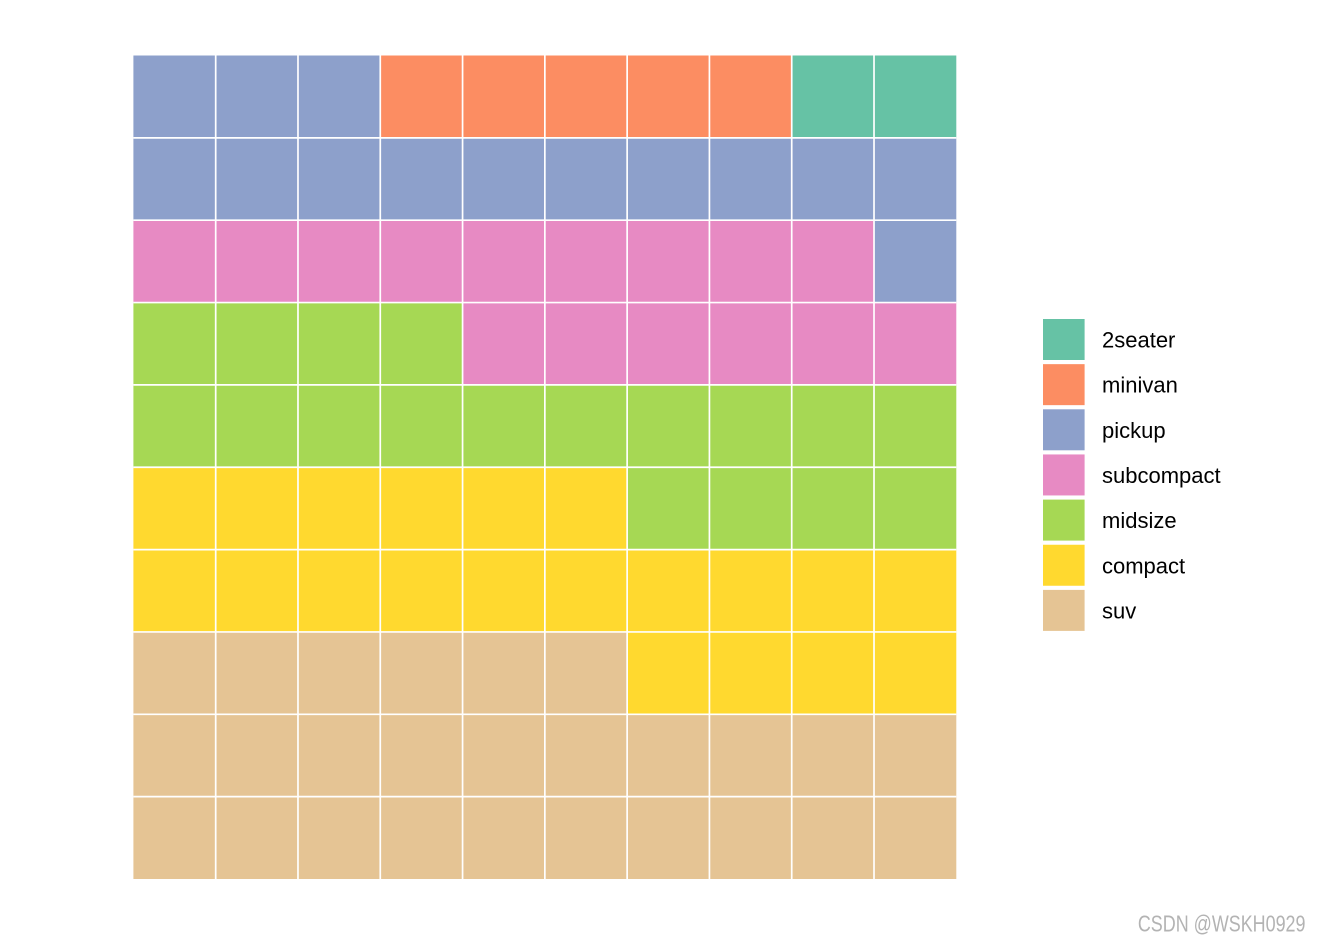  I want to click on svg-text: pickup, so click(1134, 430).